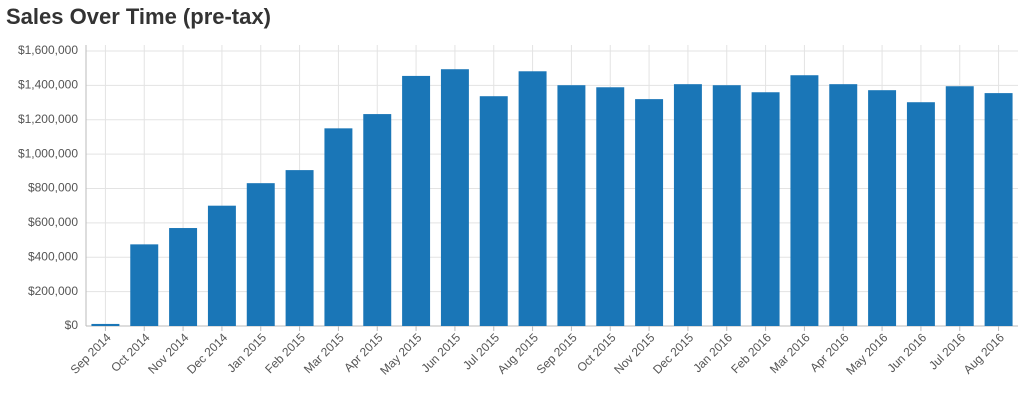 The height and width of the screenshot is (400, 1022). Describe the element at coordinates (53, 256) in the screenshot. I see `y-tick-label: $400,000` at that location.